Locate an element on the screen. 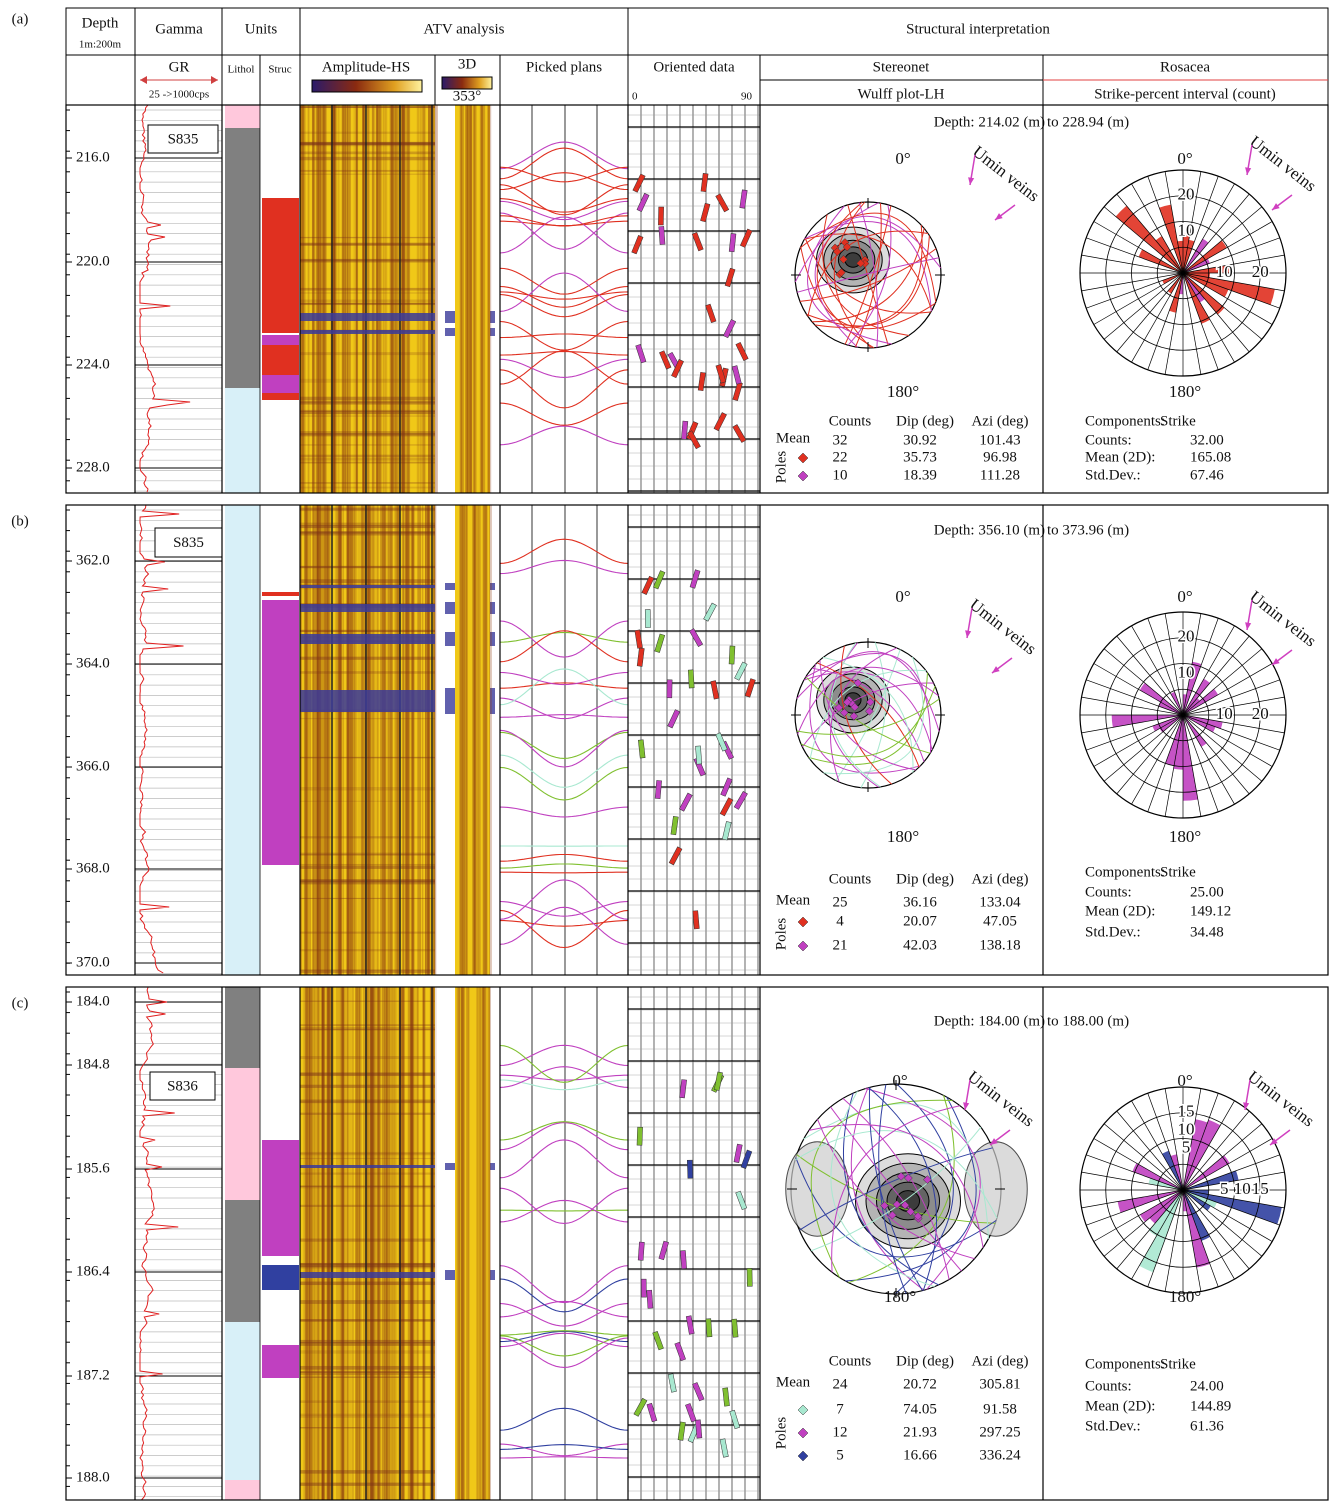 Image resolution: width=1330 pixels, height=1506 pixels. atv-band is located at coordinates (367, 1275).